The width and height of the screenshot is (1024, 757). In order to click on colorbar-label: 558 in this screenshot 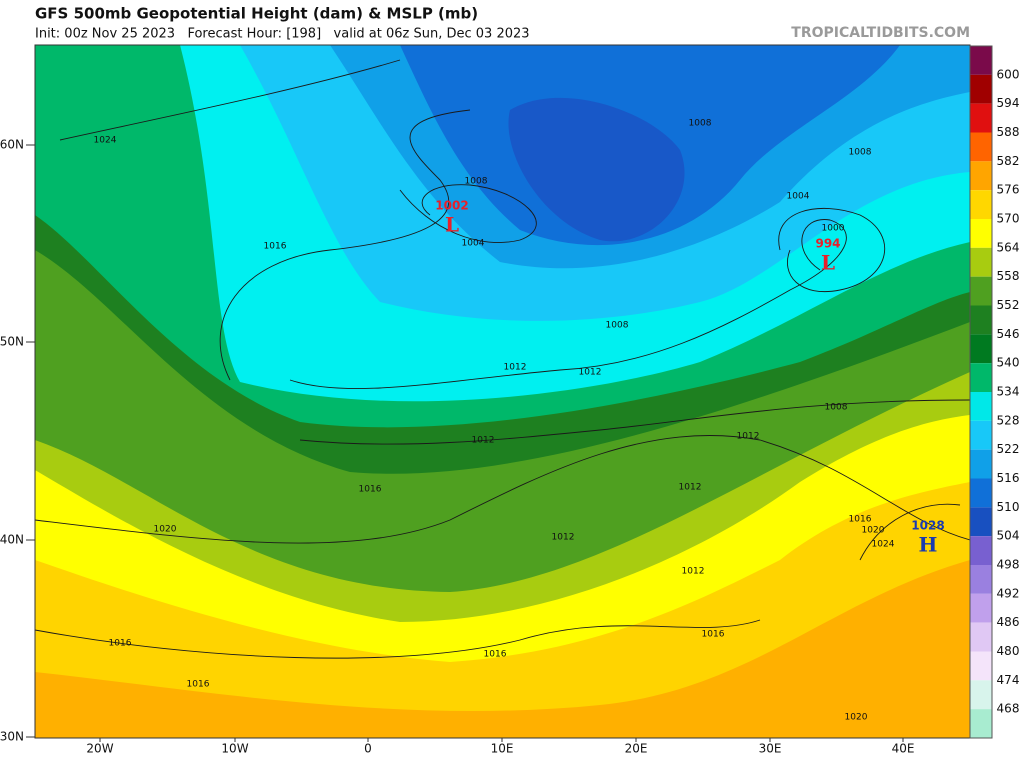, I will do `click(1008, 276)`.